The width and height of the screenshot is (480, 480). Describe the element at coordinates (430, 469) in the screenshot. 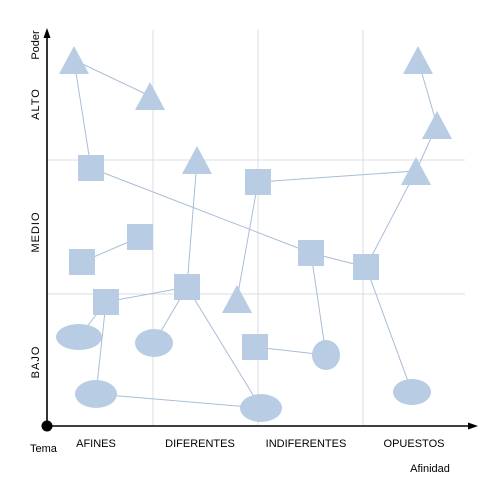

I see `x-axis-title: Afinidad` at that location.